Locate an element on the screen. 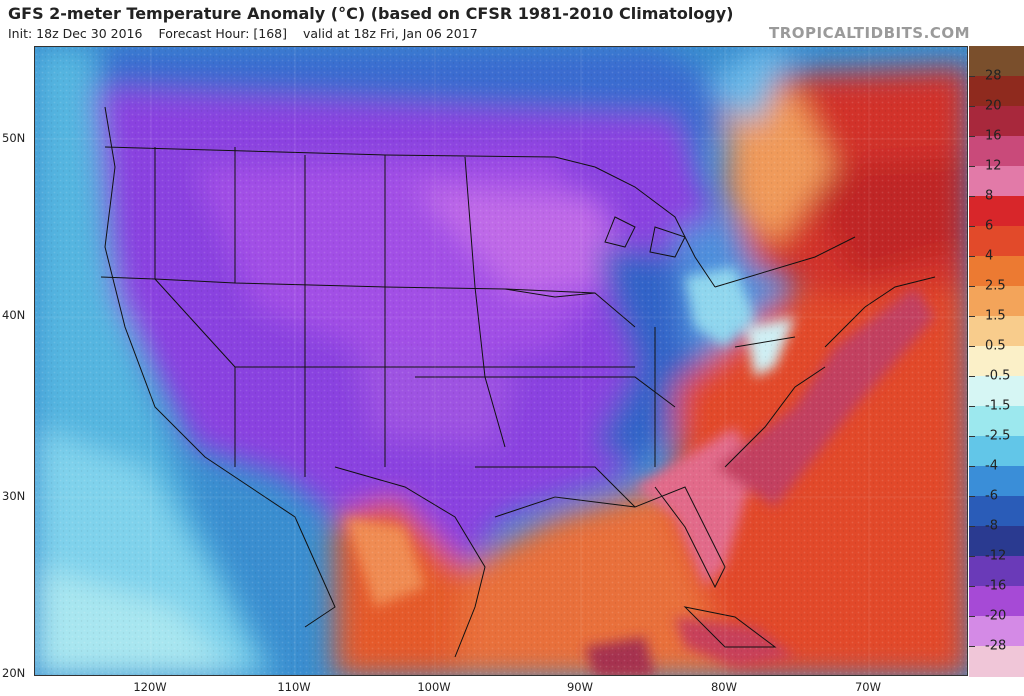 This screenshot has width=1024, height=696. colorbar-label: 12 is located at coordinates (993, 166).